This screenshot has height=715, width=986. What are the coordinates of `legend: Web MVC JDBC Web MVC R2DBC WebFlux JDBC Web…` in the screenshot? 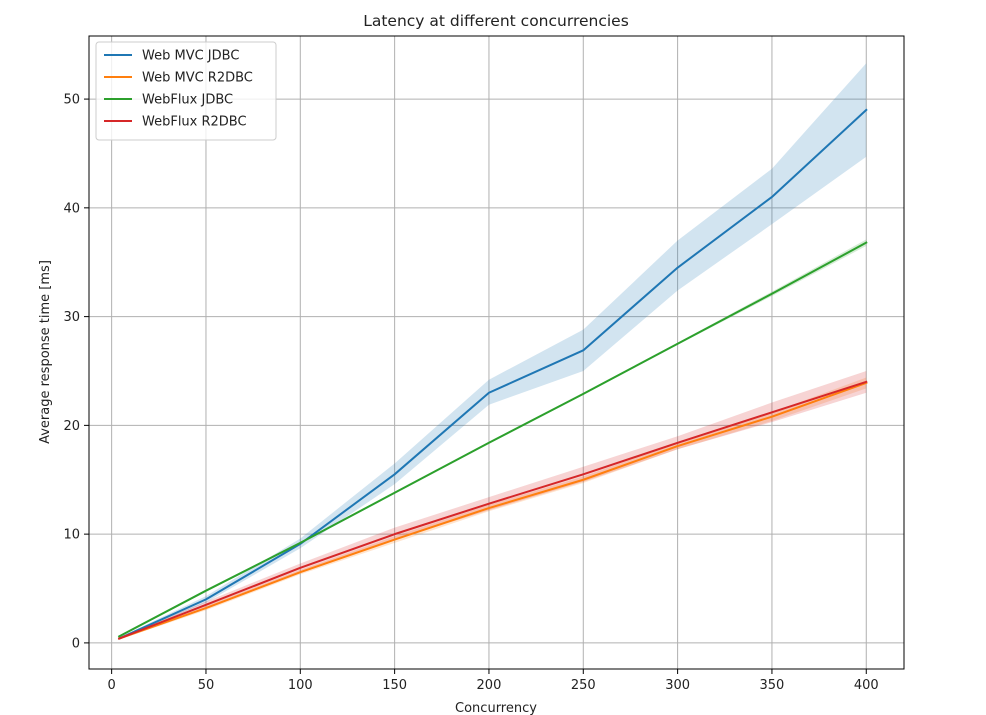 It's located at (186, 91).